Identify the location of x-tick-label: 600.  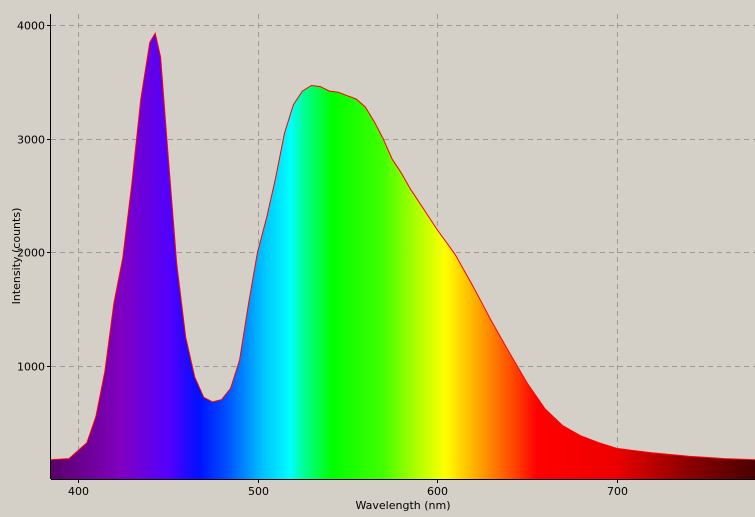
(437, 491).